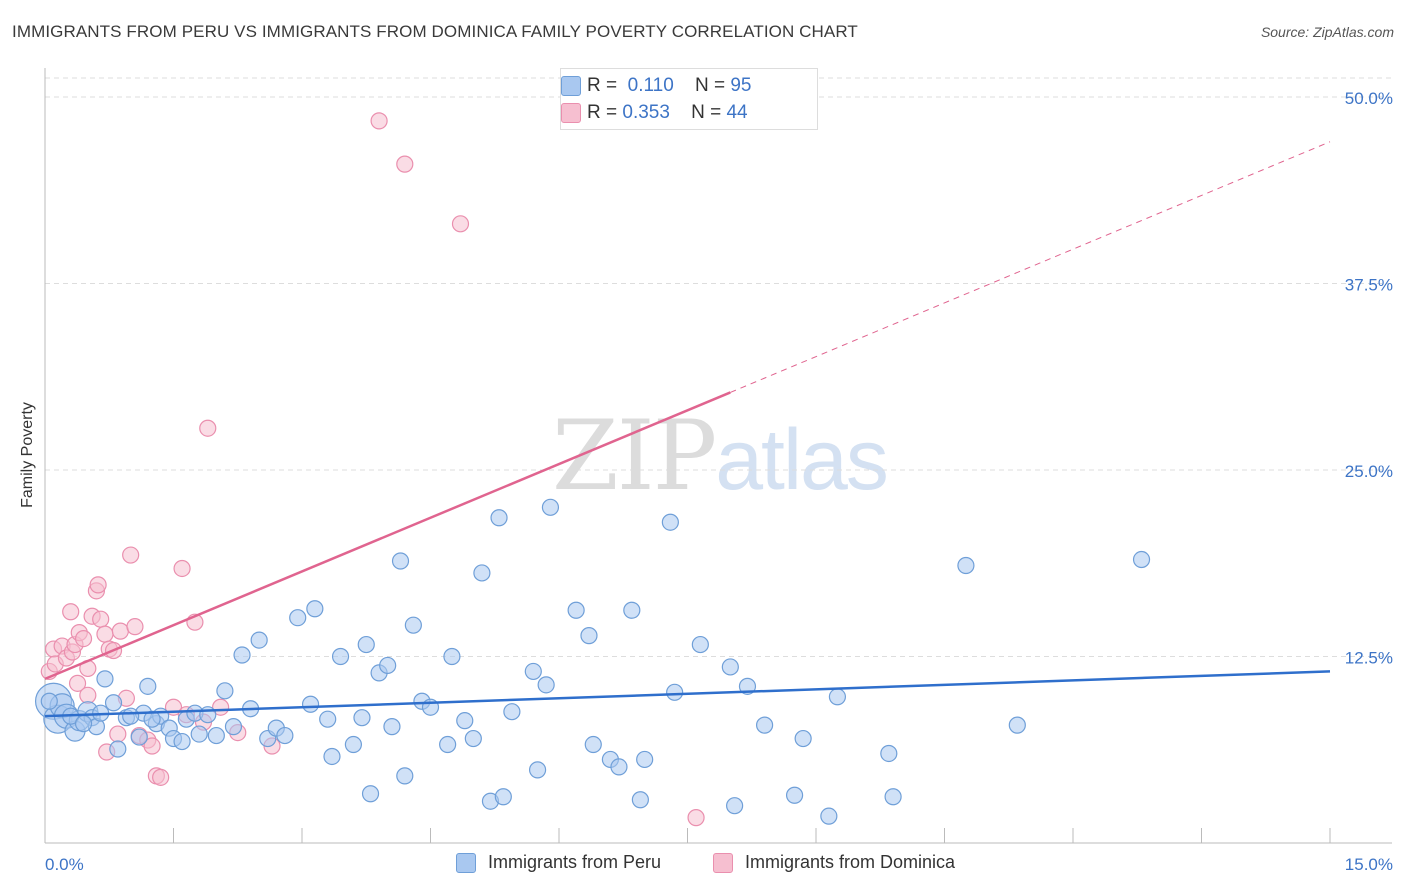 This screenshot has height=892, width=1406. I want to click on legend-item-peru: Immigrants from Peru, so click(558, 862).